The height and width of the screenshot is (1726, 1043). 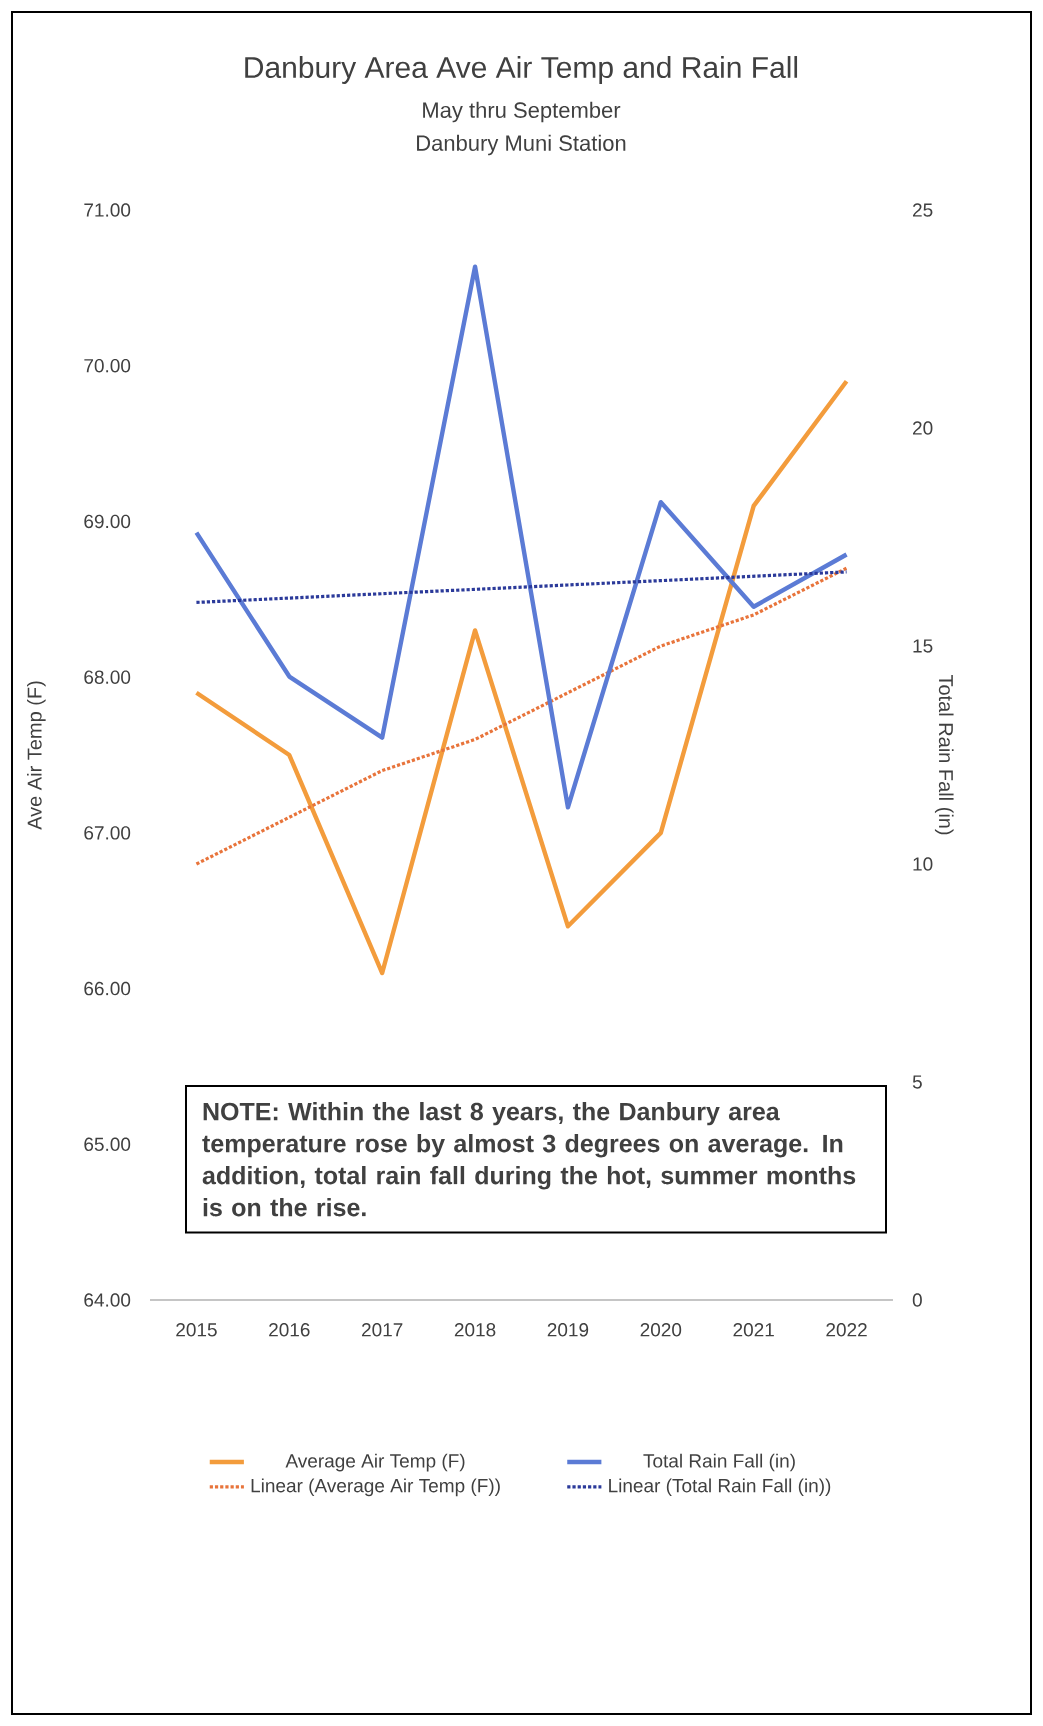 I want to click on x-tick-label: 2015, so click(x=196, y=1330).